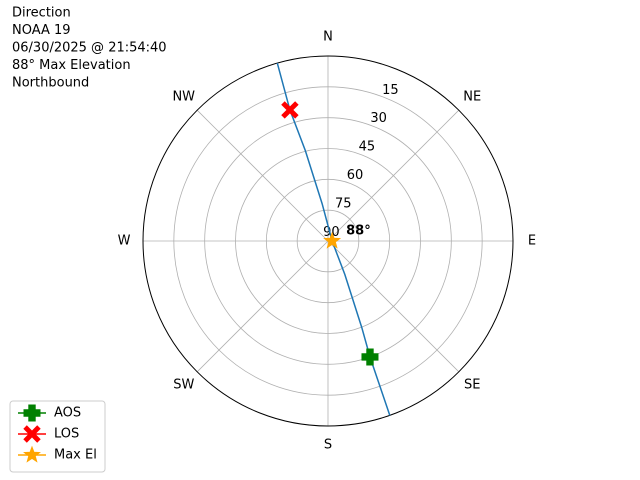 This screenshot has height=480, width=640. What do you see at coordinates (378, 118) in the screenshot?
I see `r-tick-label: 30` at bounding box center [378, 118].